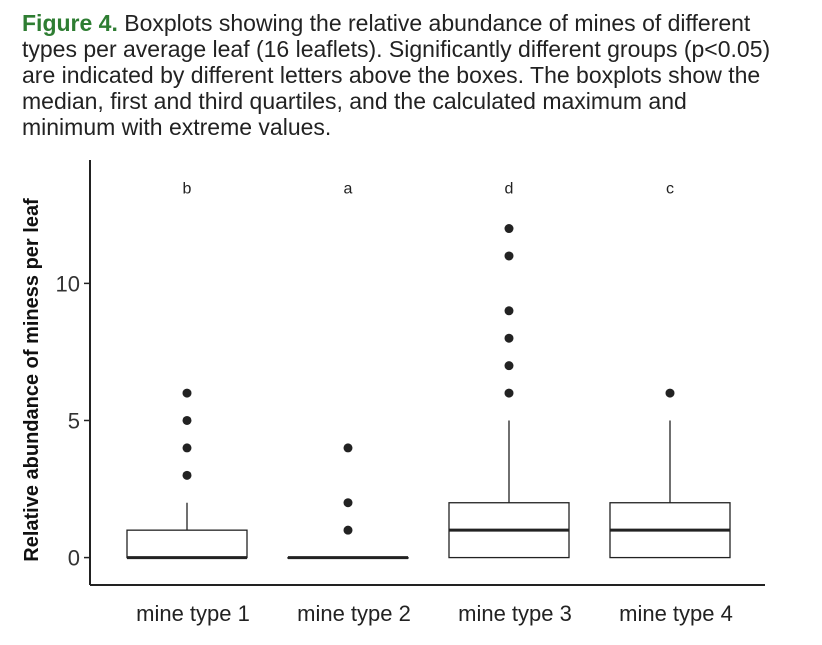  I want to click on x-tick-label: mine type 2, so click(354, 613).